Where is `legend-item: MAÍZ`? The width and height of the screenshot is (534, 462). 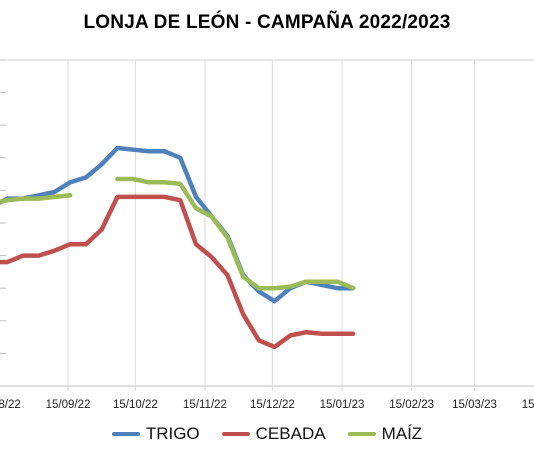 legend-item: MAÍZ is located at coordinates (385, 434).